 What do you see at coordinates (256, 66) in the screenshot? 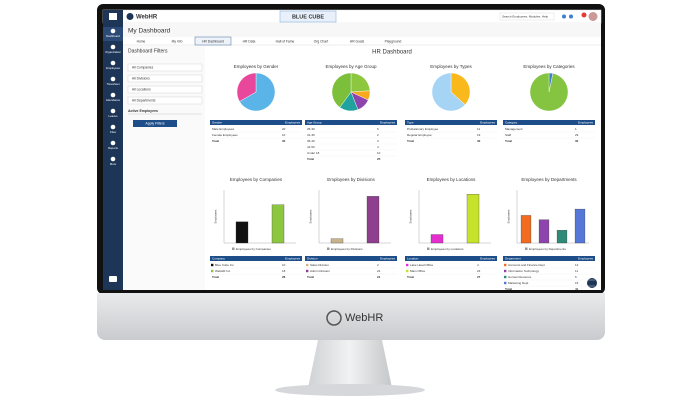
I see `chart-title: Employees by Gender` at bounding box center [256, 66].